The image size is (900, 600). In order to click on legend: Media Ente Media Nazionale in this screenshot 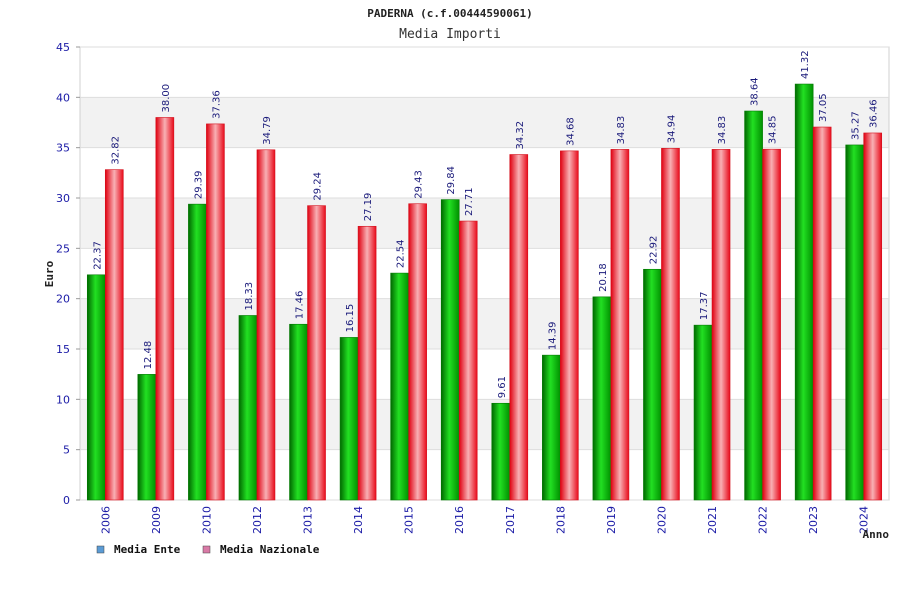, I will do `click(208, 549)`.